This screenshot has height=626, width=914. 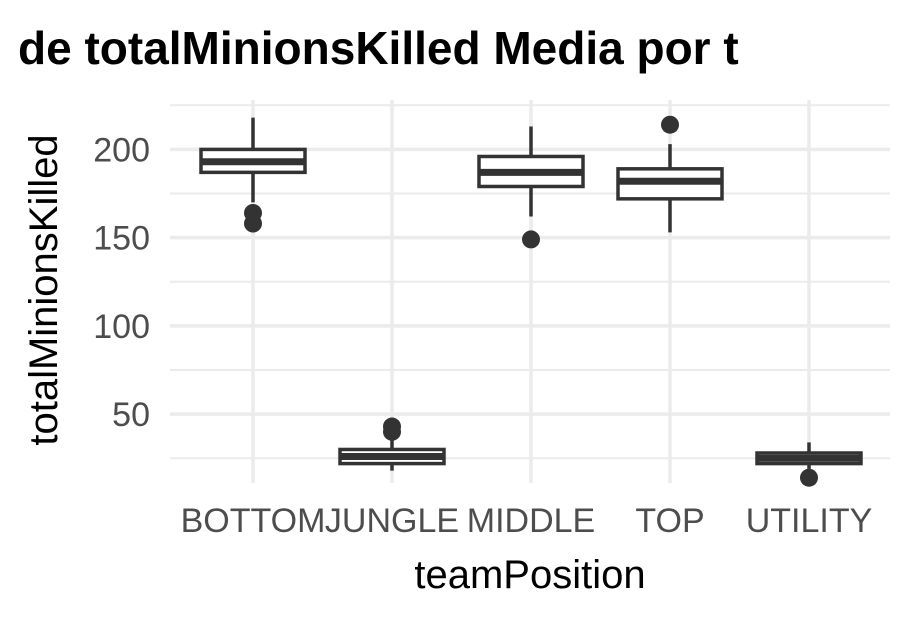 I want to click on box-top, so click(x=670, y=174).